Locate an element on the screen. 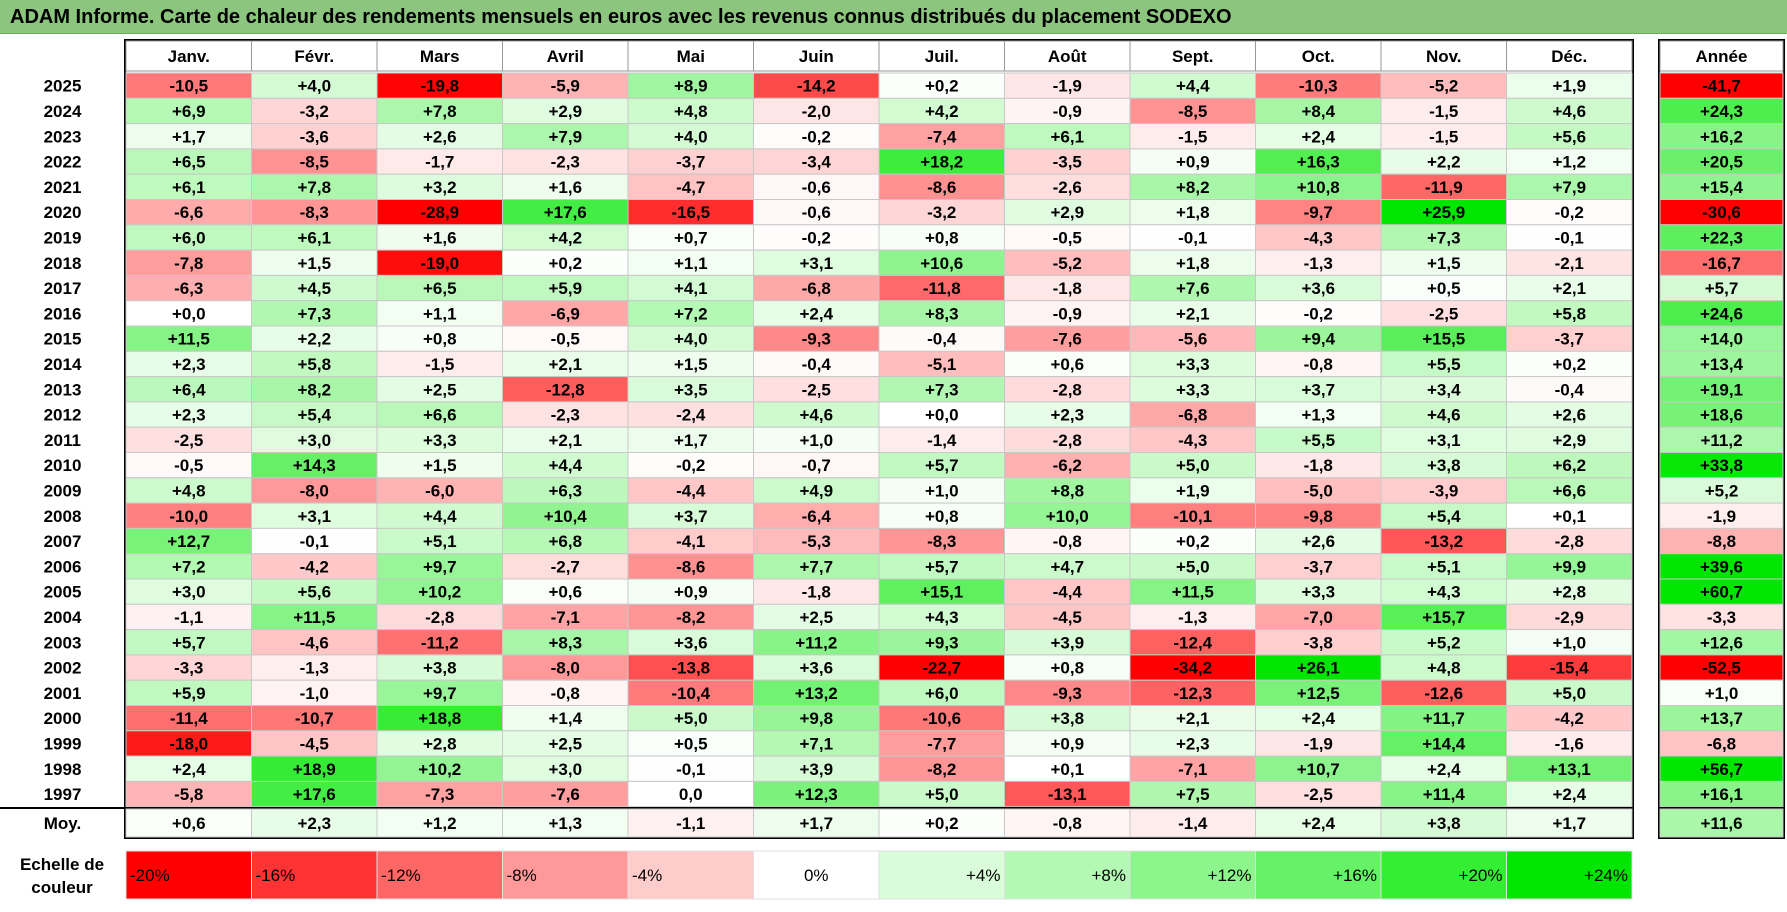 This screenshot has width=1787, height=912. year-label: 2002 is located at coordinates (63, 668).